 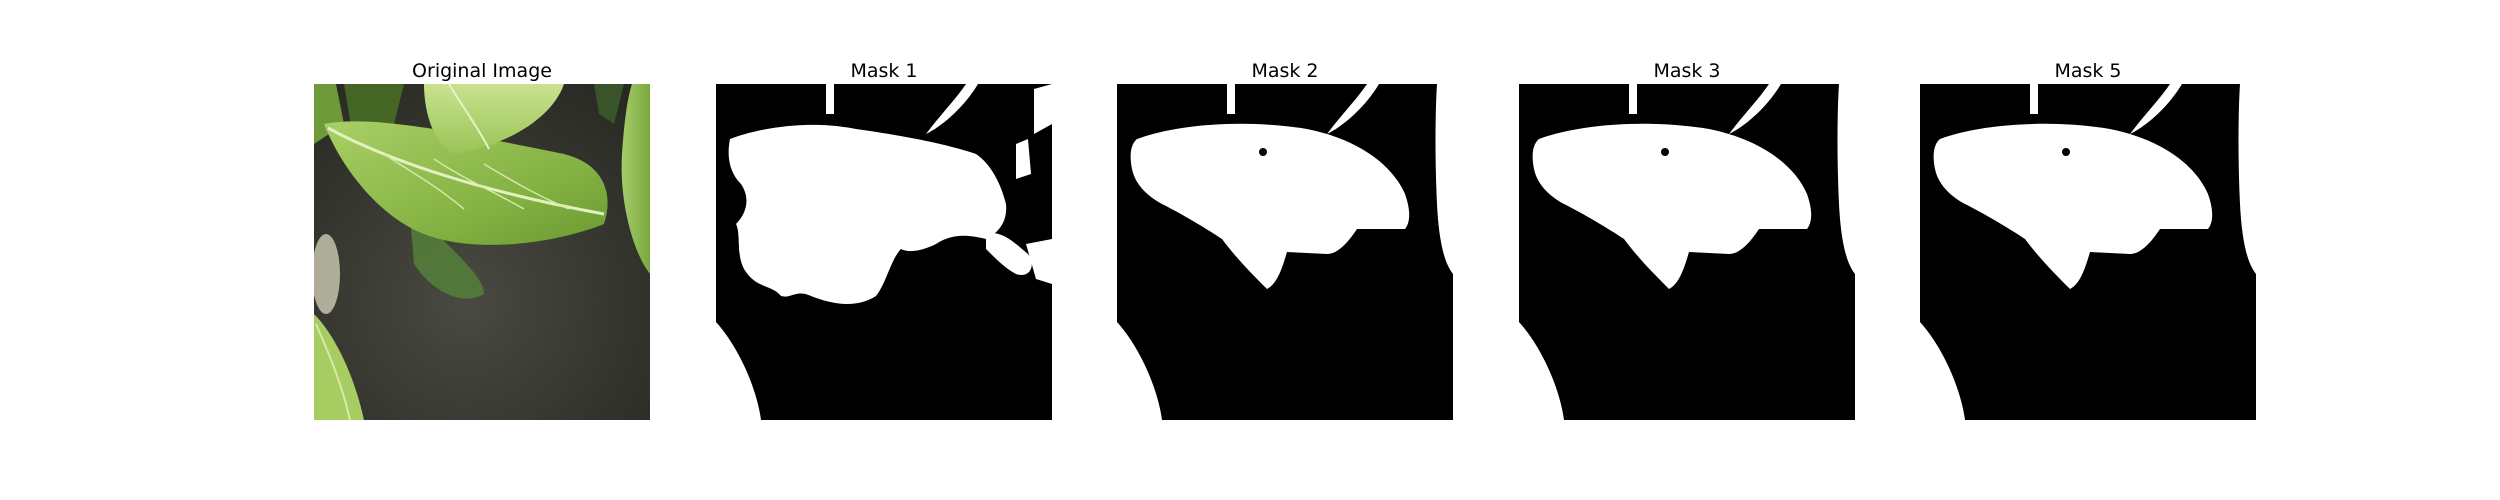 I want to click on mask-5-image, so click(x=2088, y=252).